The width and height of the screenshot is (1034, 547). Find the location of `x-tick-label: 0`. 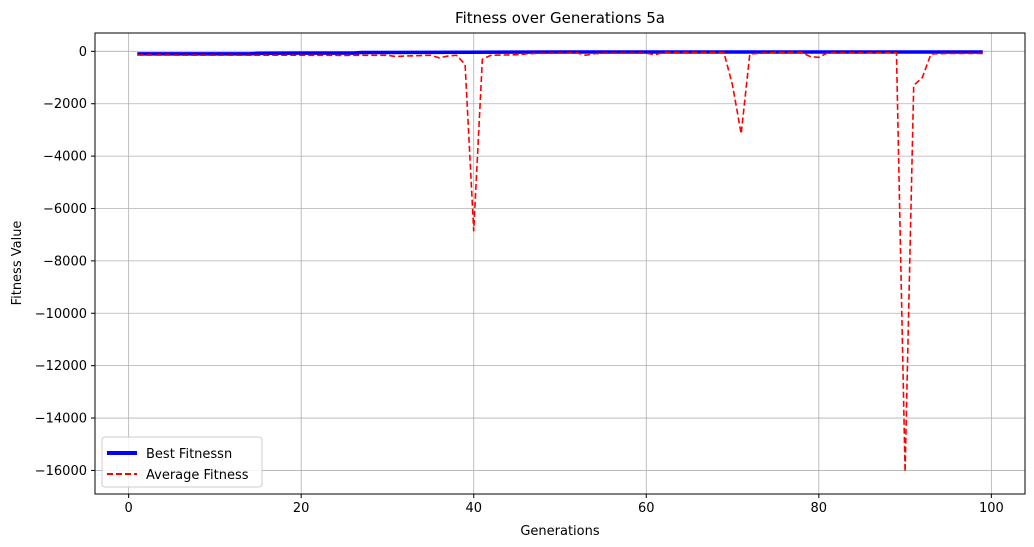

x-tick-label: 0 is located at coordinates (129, 508).